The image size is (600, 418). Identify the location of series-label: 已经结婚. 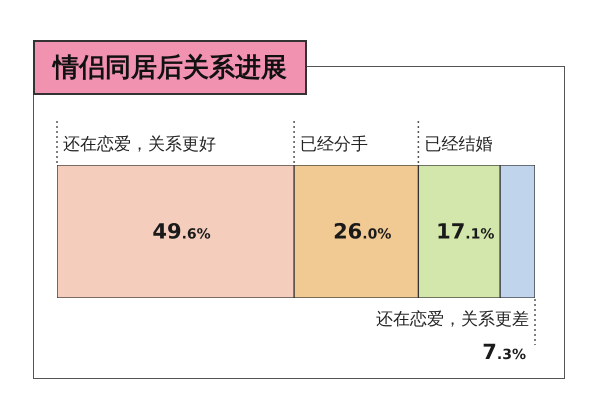
(458, 144).